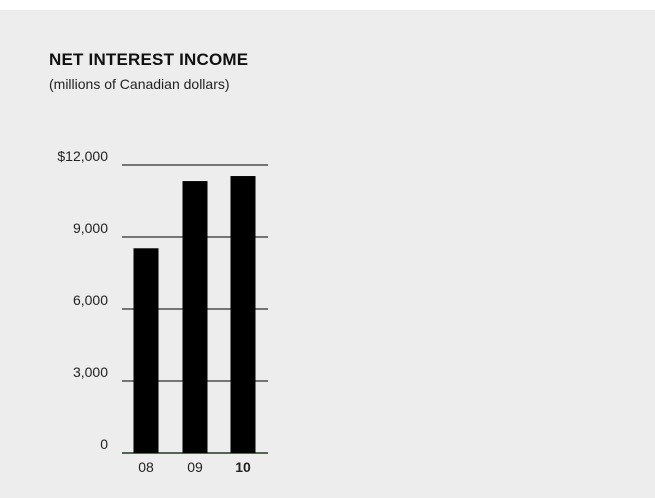 Image resolution: width=655 pixels, height=498 pixels. I want to click on chart-subtitle: (millions of Canadian dollars), so click(139, 84).